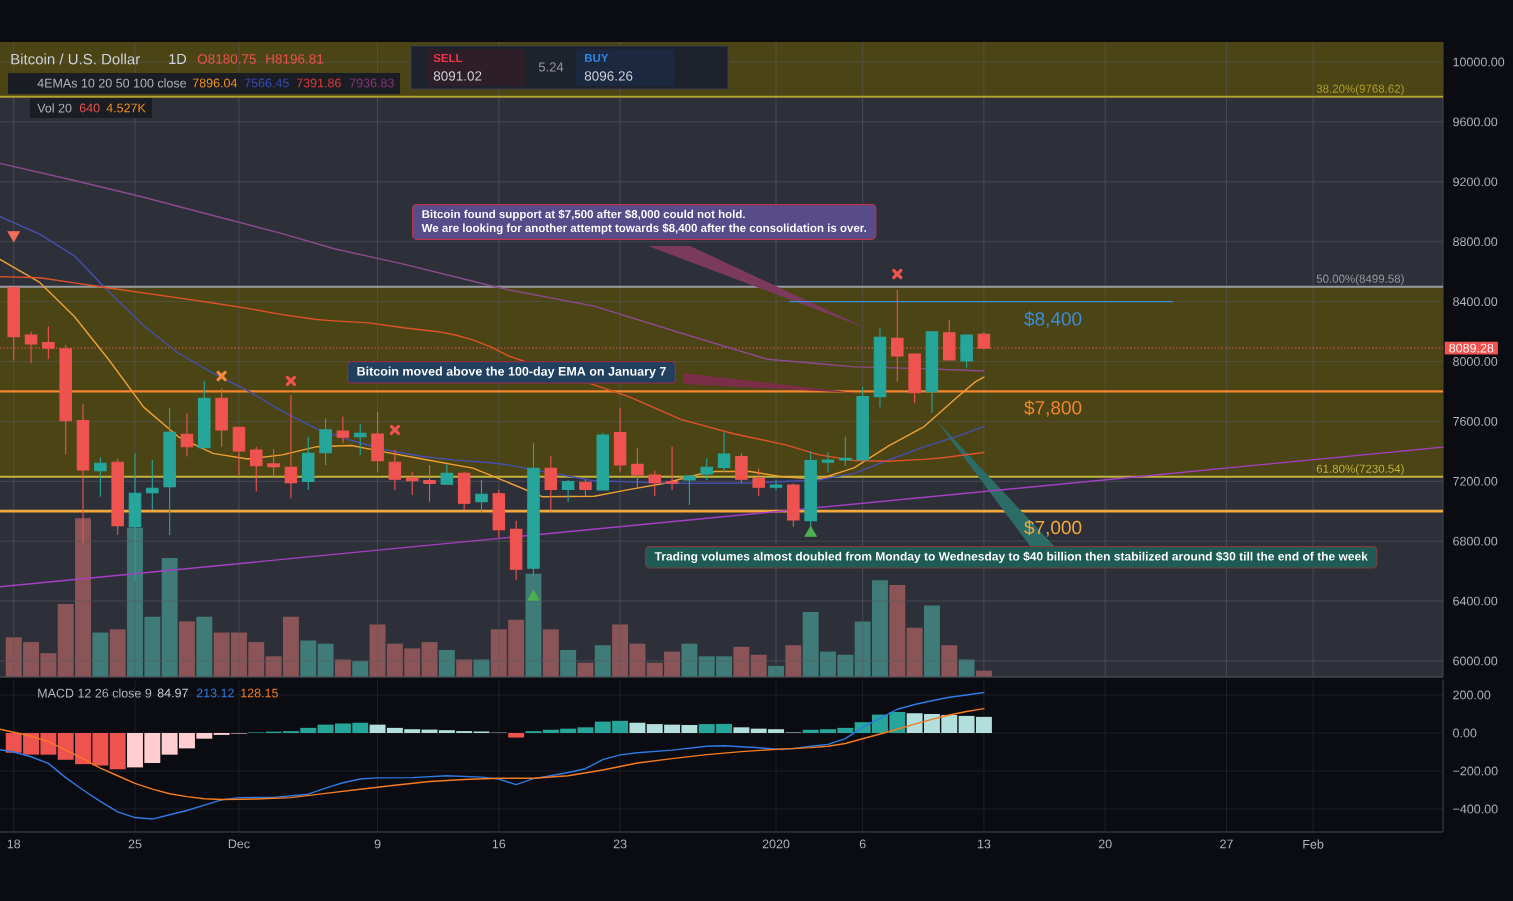 Image resolution: width=1513 pixels, height=901 pixels. Describe the element at coordinates (1053, 528) in the screenshot. I see `ref-line-label: $7,000` at that location.